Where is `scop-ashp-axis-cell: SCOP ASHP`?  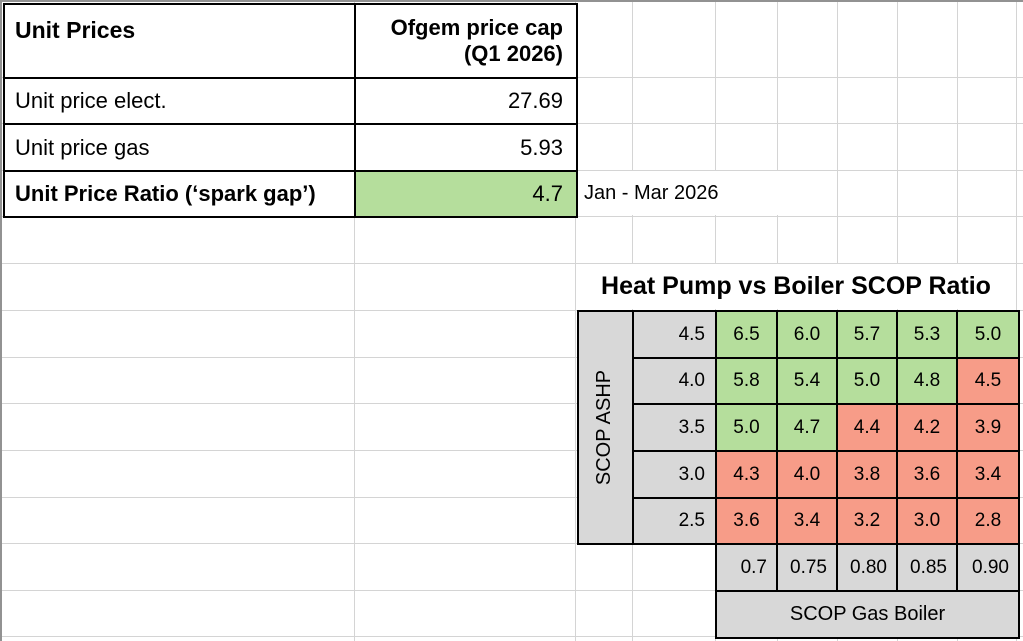 scop-ashp-axis-cell: SCOP ASHP is located at coordinates (605, 427).